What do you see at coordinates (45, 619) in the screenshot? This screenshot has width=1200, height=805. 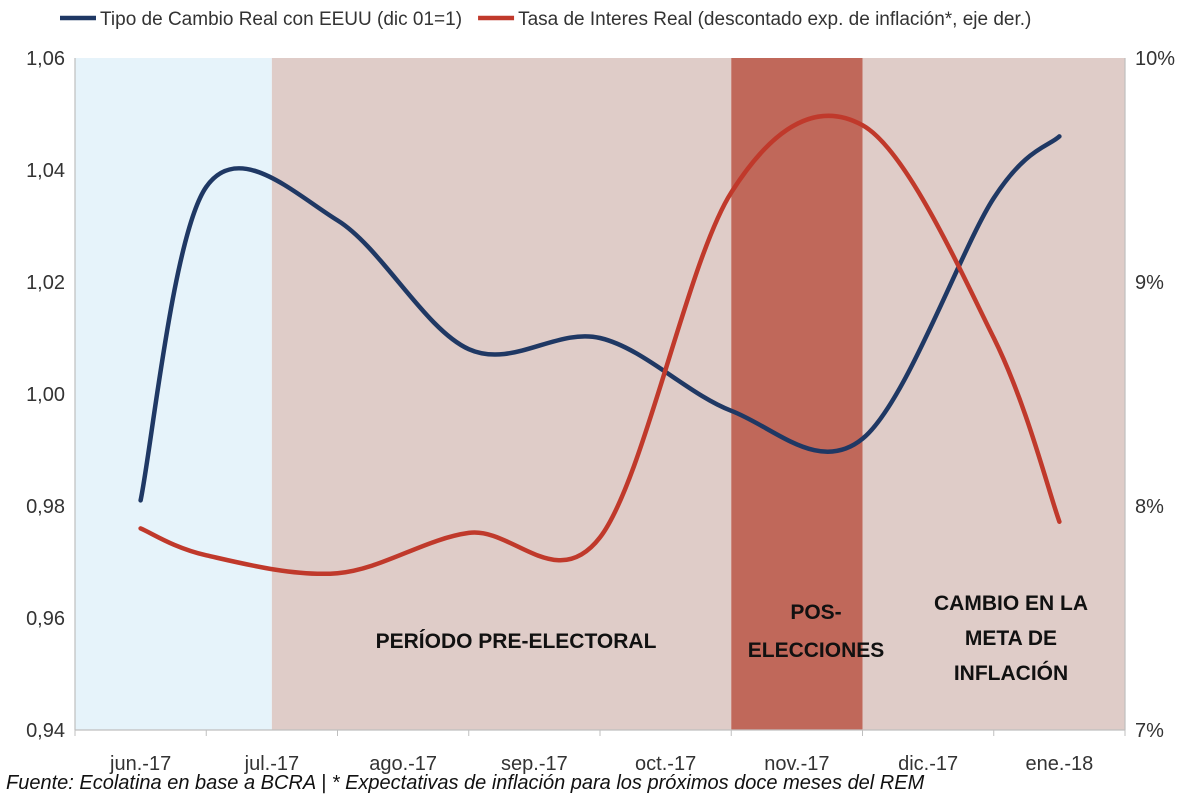 I see `y-left-tick-label: 0,96` at bounding box center [45, 619].